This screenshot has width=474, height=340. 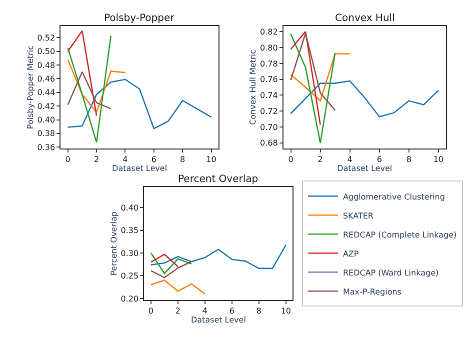 I want to click on y-axis-title: Convex Hull Metric, so click(x=253, y=87).